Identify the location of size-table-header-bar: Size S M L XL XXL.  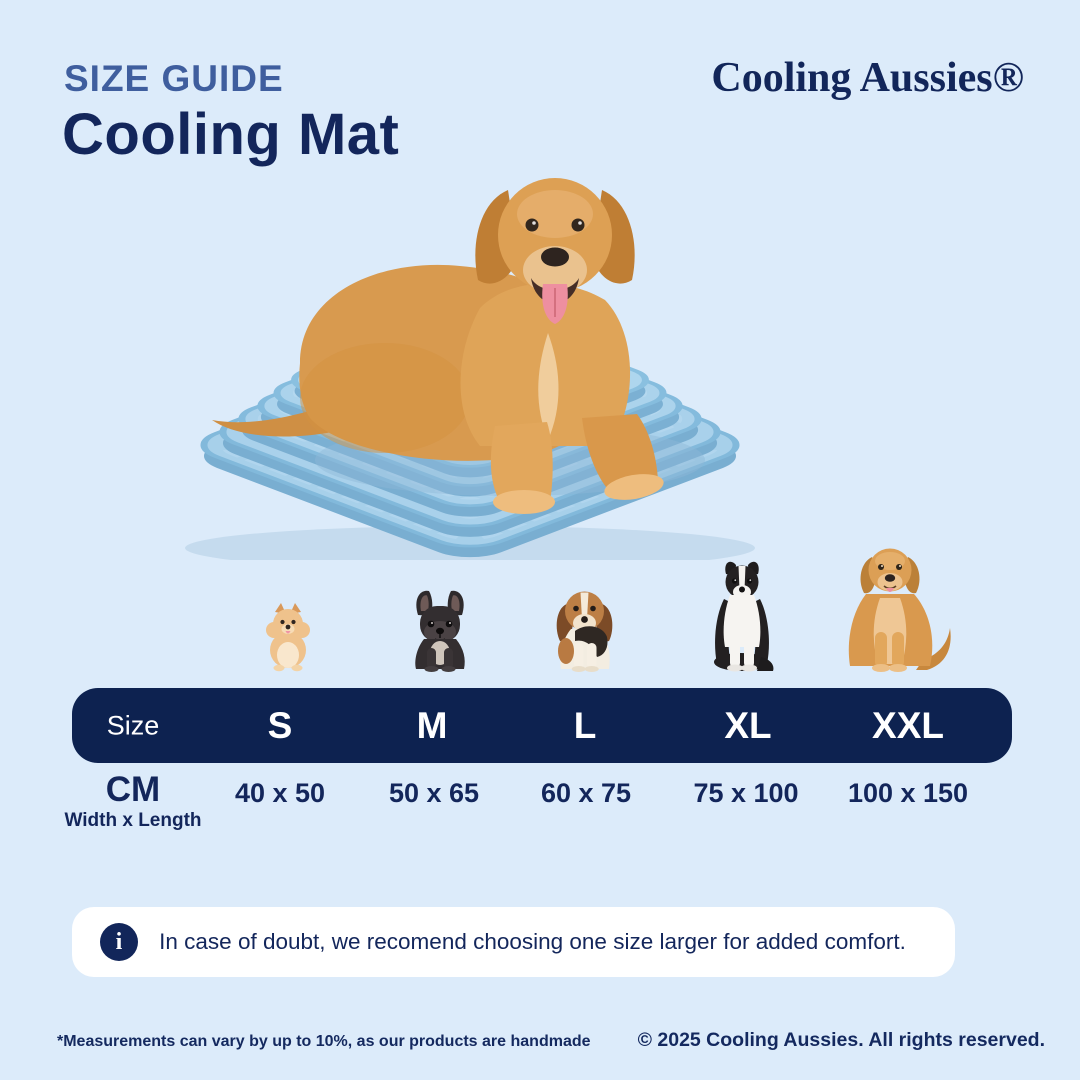
(542, 725).